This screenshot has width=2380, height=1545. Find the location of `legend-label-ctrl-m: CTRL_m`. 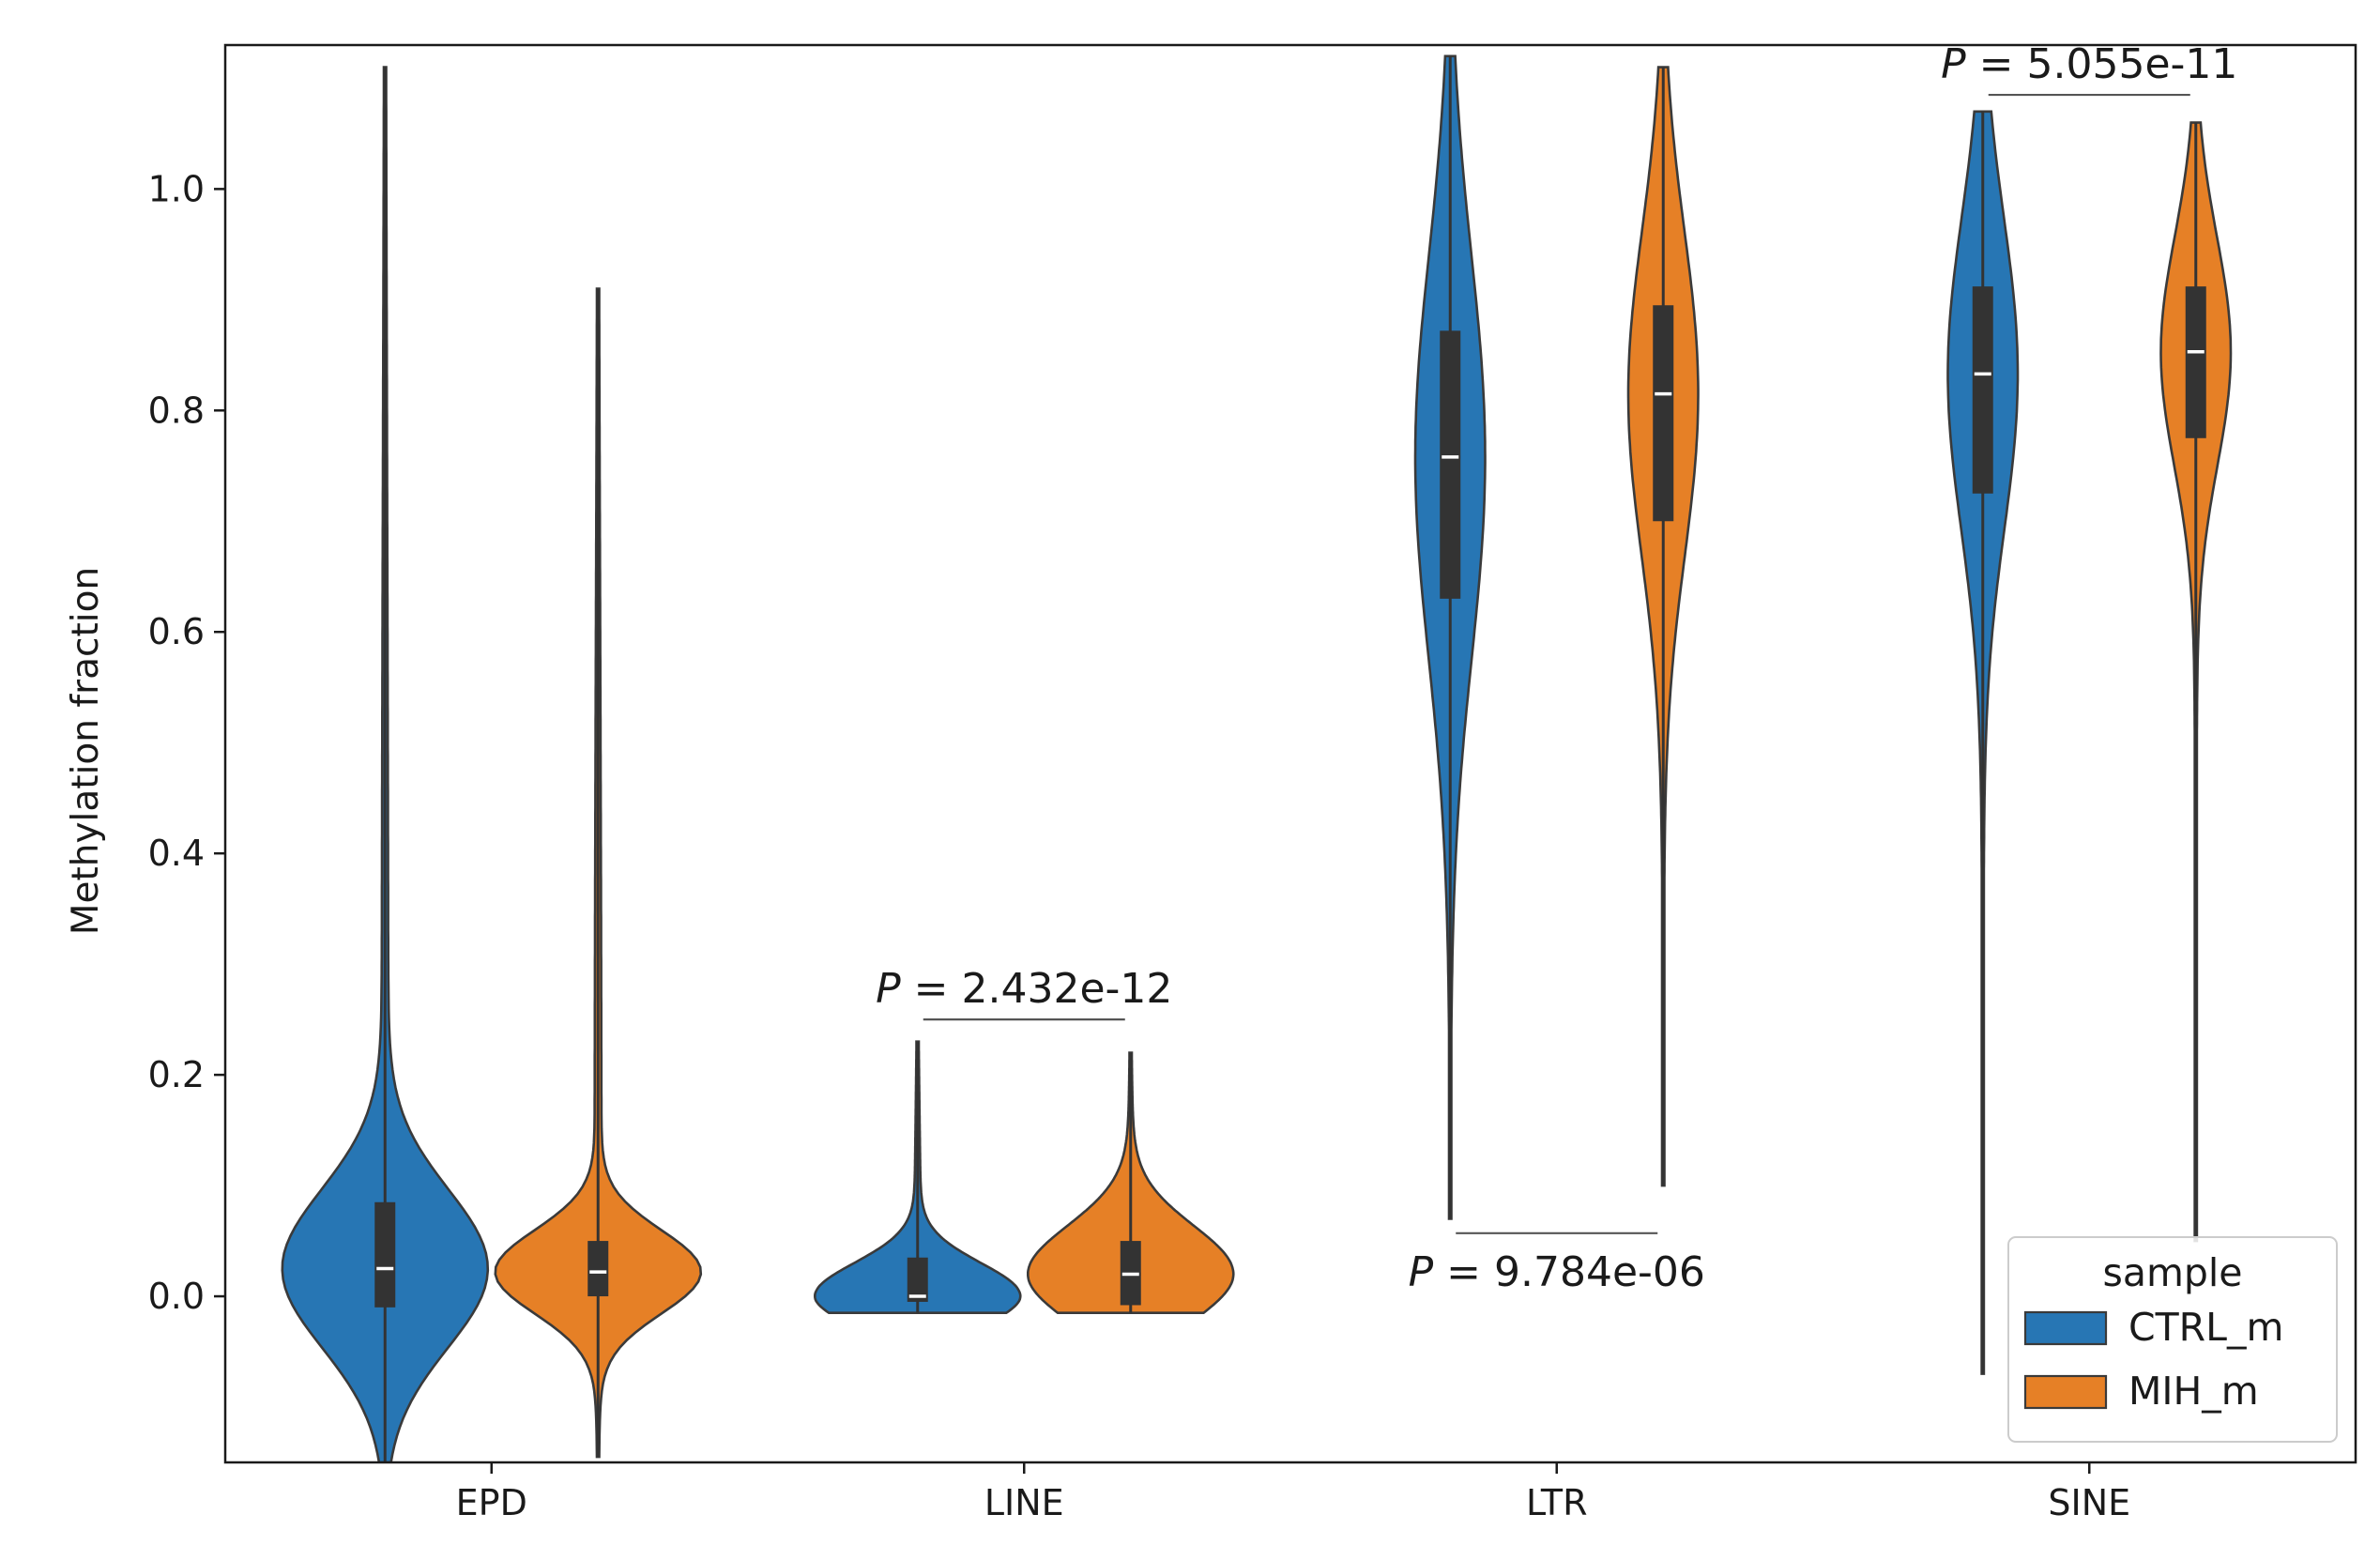

legend-label-ctrl-m: CTRL_m is located at coordinates (2206, 1327).